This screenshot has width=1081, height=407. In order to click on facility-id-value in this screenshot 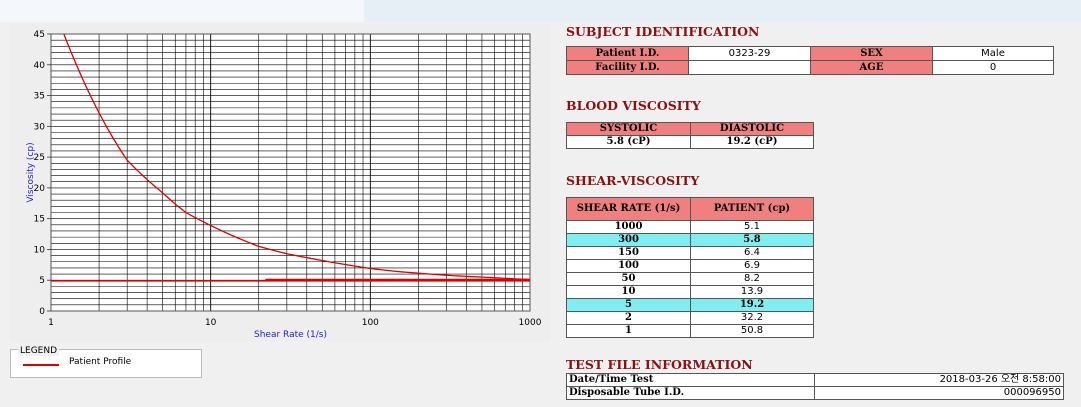, I will do `click(749, 67)`.